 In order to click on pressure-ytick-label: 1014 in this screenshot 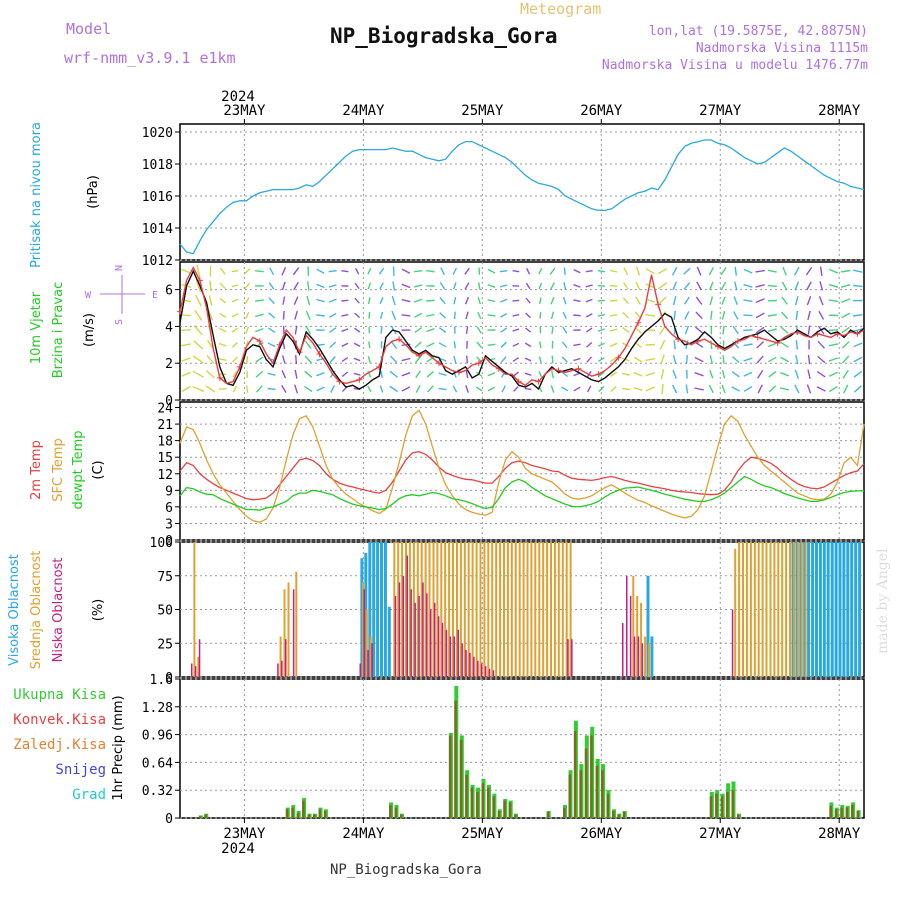, I will do `click(157, 229)`.